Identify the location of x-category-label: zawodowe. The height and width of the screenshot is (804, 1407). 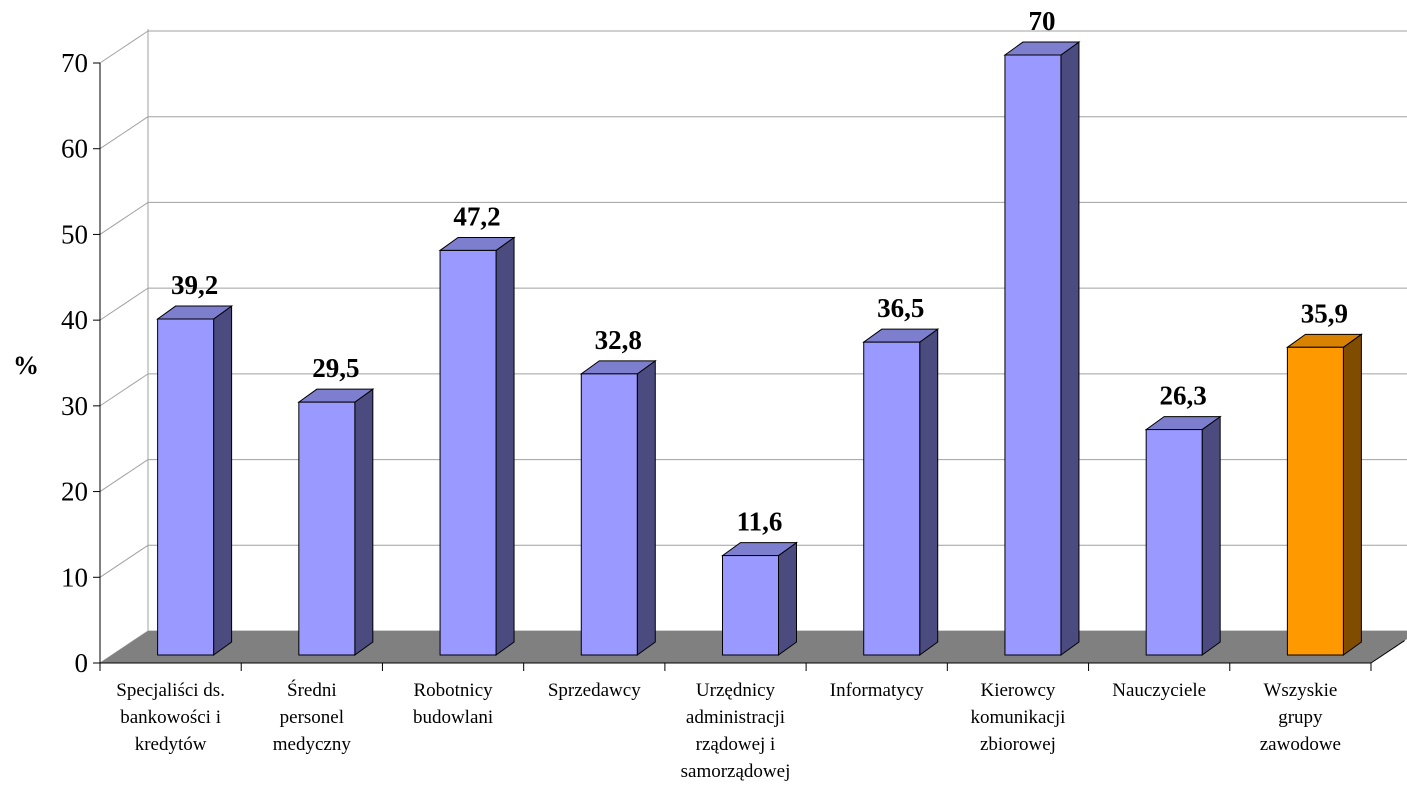
(1300, 744).